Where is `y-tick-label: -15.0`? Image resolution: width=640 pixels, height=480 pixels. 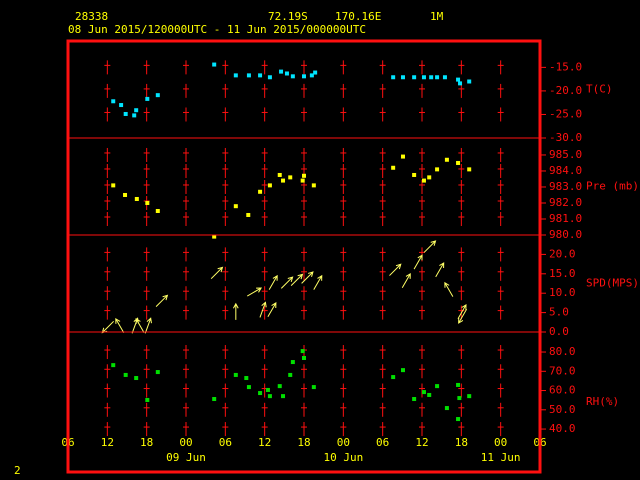
y-tick-label: -15.0 is located at coordinates (565, 66).